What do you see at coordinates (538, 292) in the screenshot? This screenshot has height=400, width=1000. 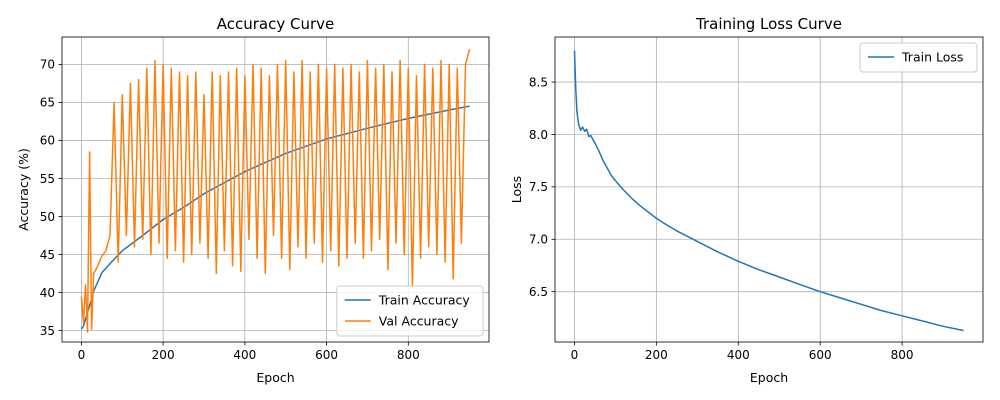 I see `y-tick-label: 6.5` at bounding box center [538, 292].